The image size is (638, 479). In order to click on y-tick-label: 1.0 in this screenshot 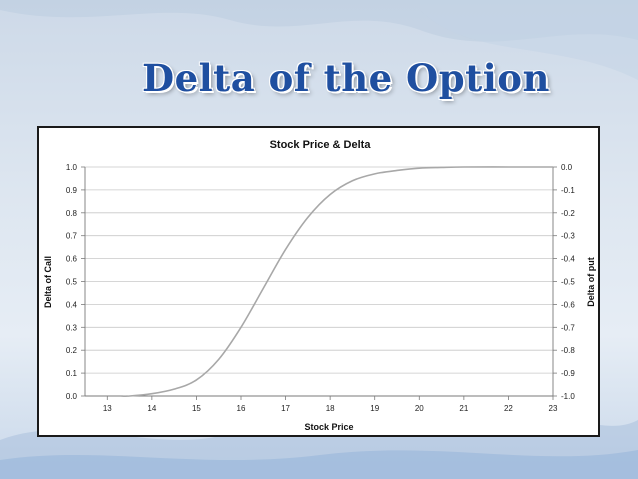, I will do `click(72, 167)`.